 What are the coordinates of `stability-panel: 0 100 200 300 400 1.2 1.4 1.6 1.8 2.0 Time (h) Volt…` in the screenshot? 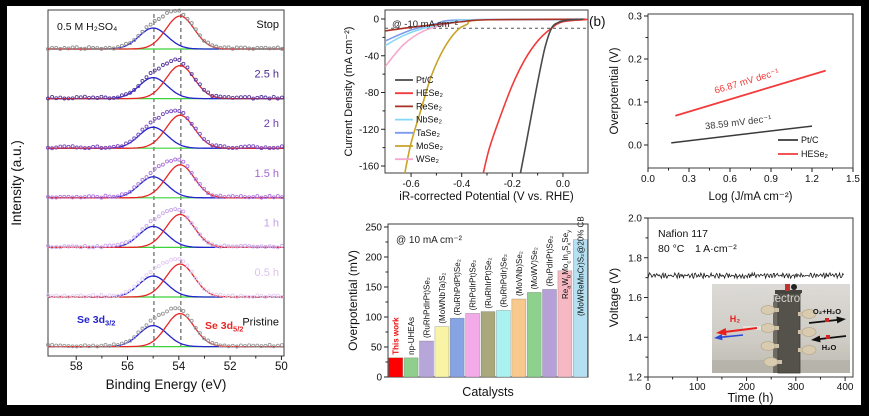 It's located at (723, 308).